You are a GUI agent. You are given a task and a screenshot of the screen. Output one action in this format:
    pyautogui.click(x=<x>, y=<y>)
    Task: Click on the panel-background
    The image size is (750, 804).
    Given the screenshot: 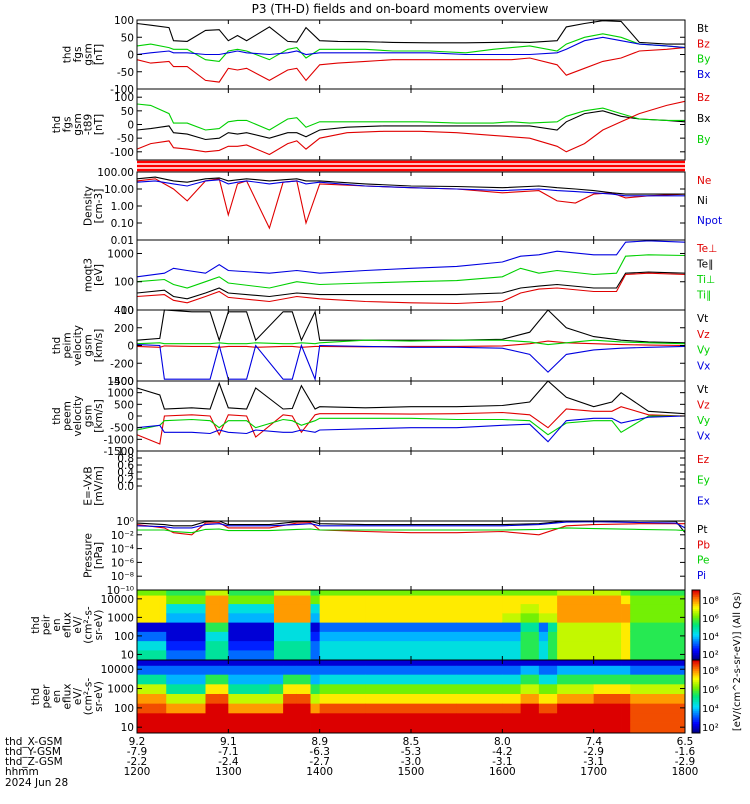 What is the action you would take?
    pyautogui.click(x=411, y=124)
    